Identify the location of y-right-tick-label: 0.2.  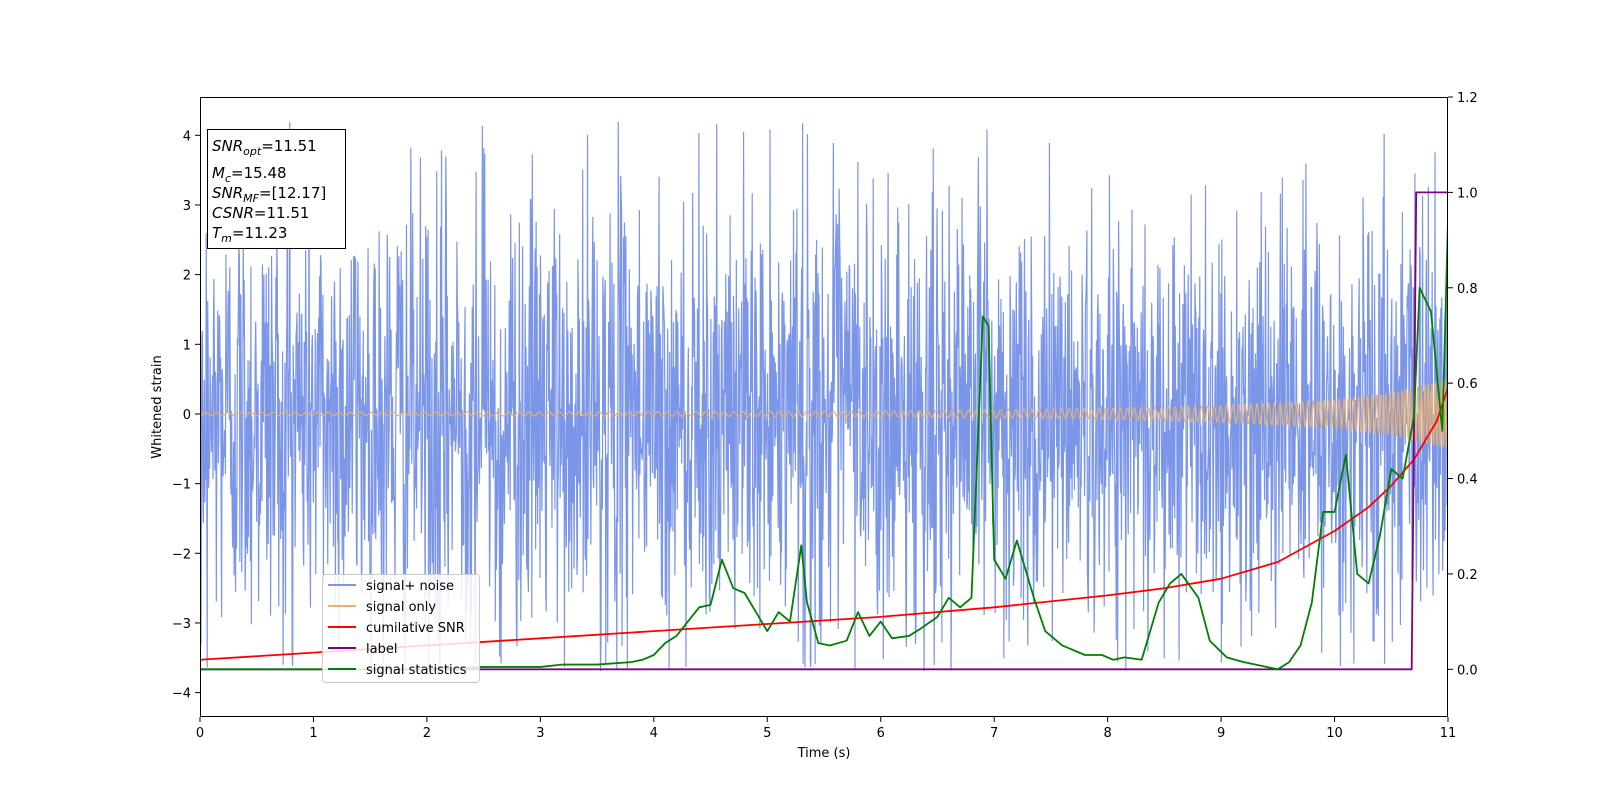
(1467, 575).